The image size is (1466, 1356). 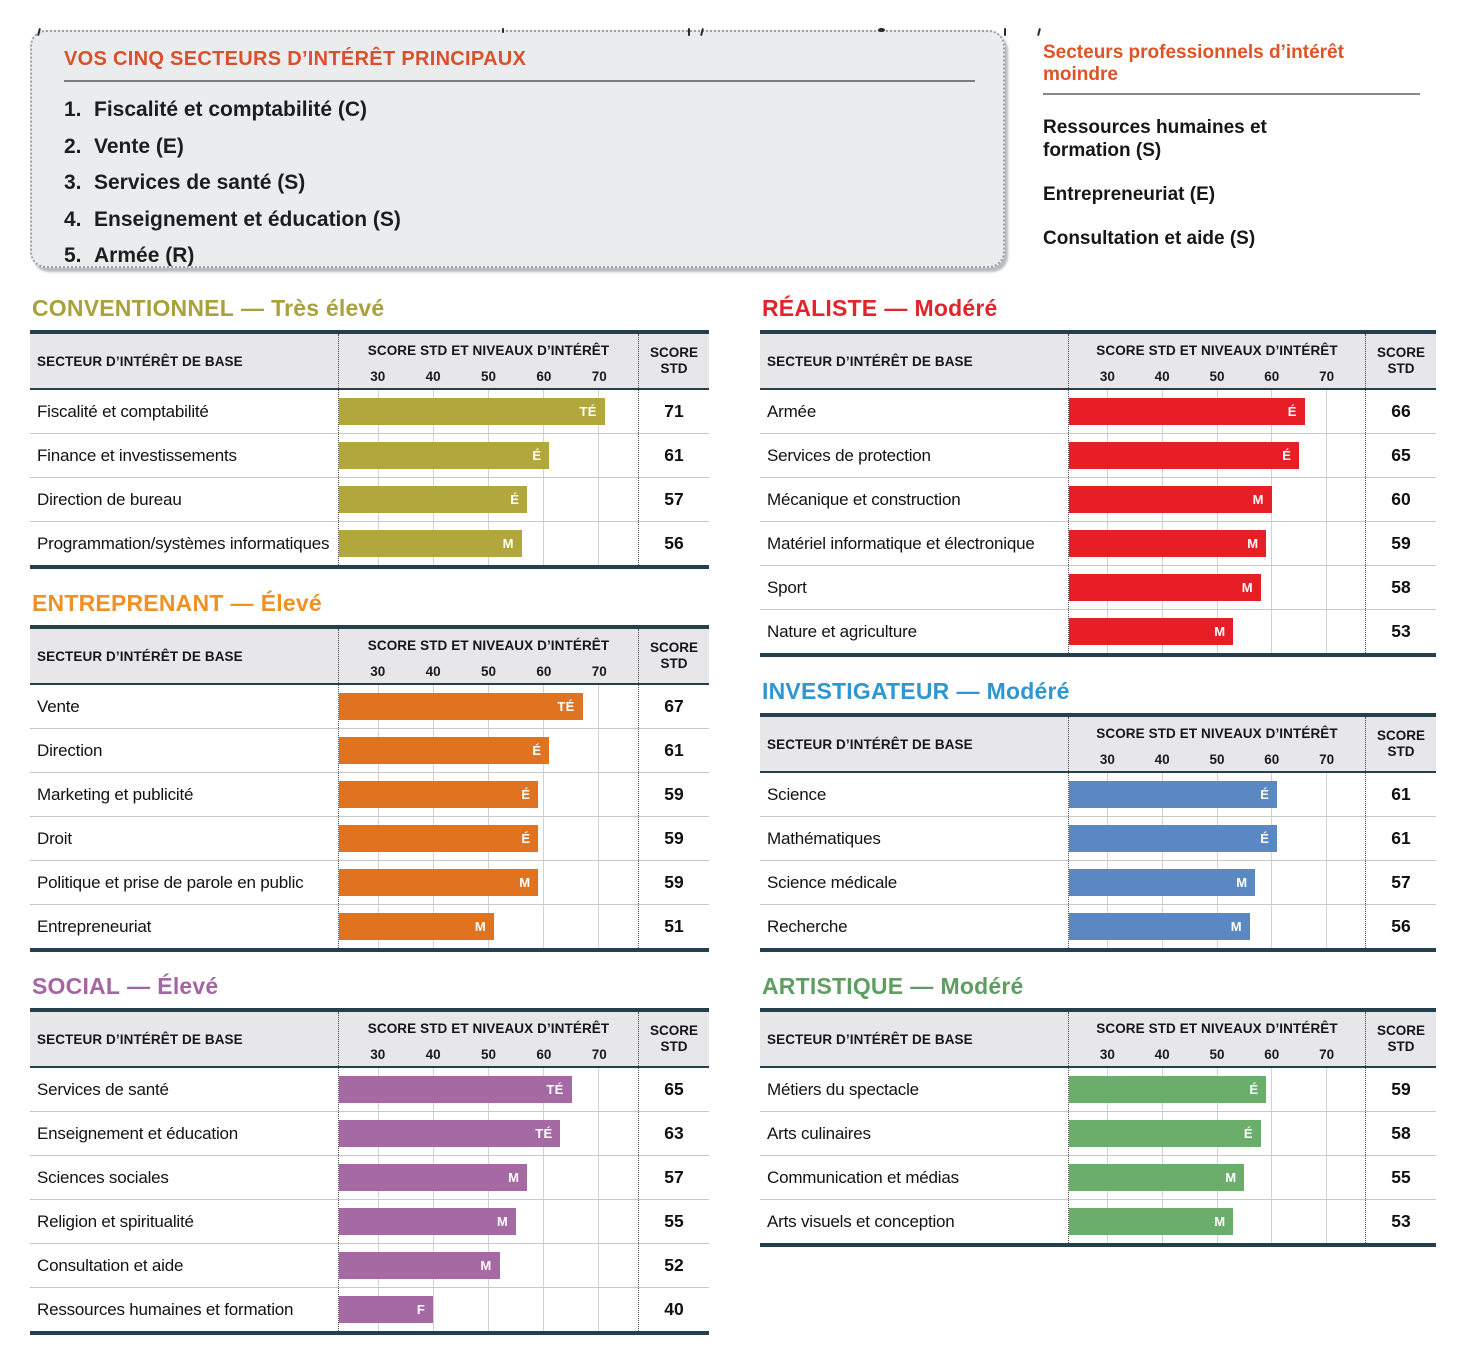 I want to click on table-row: Recherche M 56, so click(x=1098, y=926).